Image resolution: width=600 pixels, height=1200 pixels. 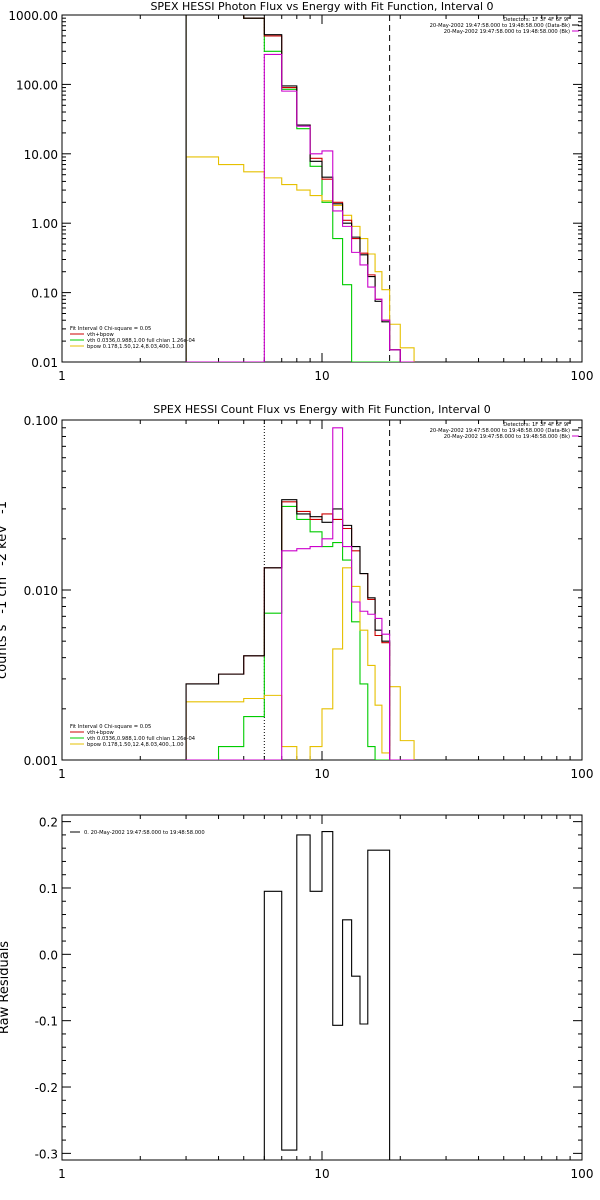 I want to click on y-tick-label: 1000.00, so click(x=33, y=16).